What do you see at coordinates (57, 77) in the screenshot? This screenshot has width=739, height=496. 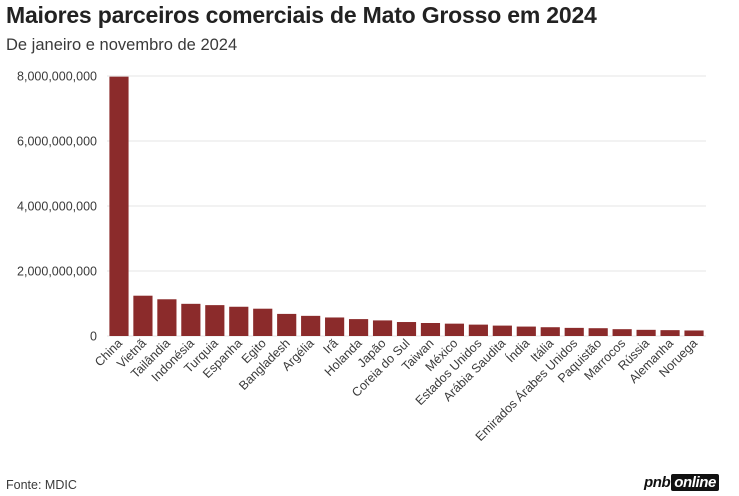 I see `y-tick-label: 8,000,000,000` at bounding box center [57, 77].